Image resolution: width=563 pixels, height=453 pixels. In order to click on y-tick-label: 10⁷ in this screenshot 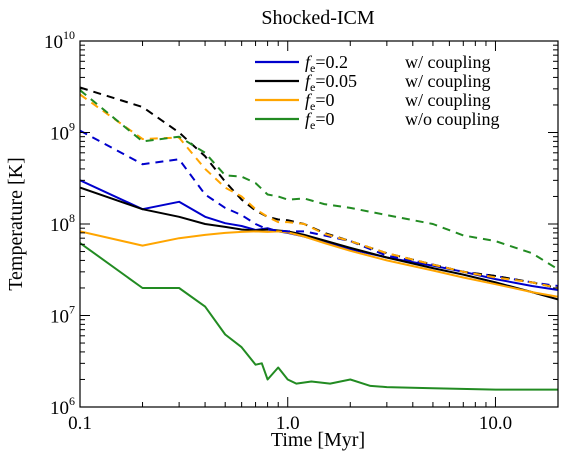, I will do `click(62, 315)`.